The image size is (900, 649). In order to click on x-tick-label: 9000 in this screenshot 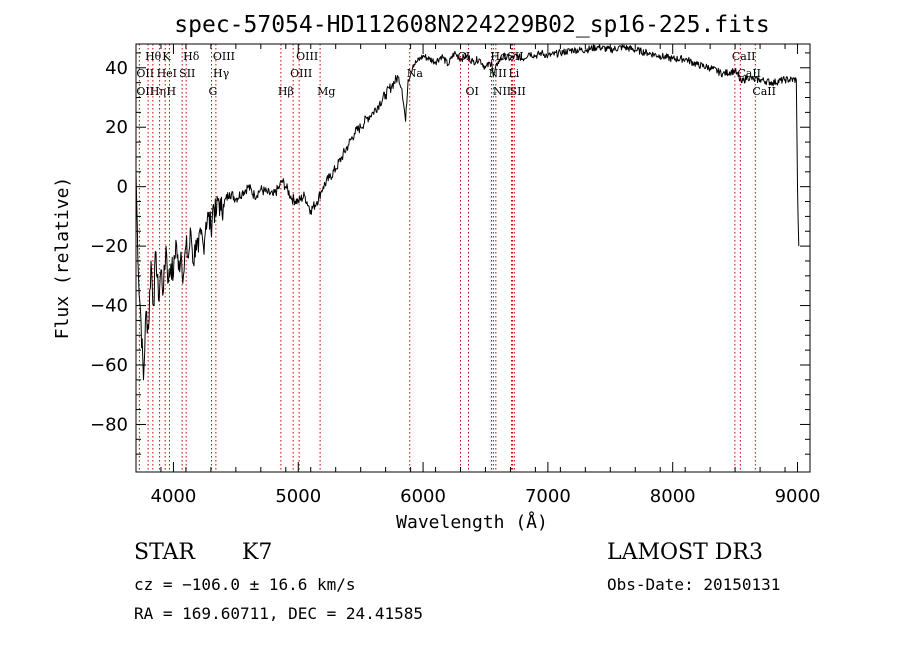, I will do `click(798, 496)`.